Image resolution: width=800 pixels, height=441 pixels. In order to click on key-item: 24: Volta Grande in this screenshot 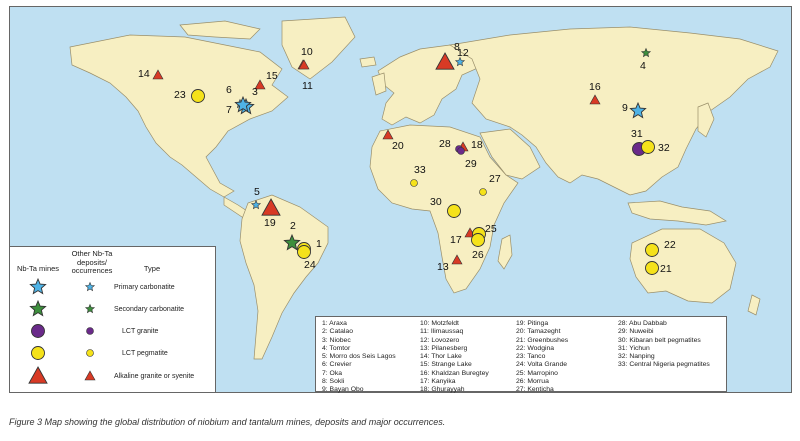, I will do `click(542, 365)`.